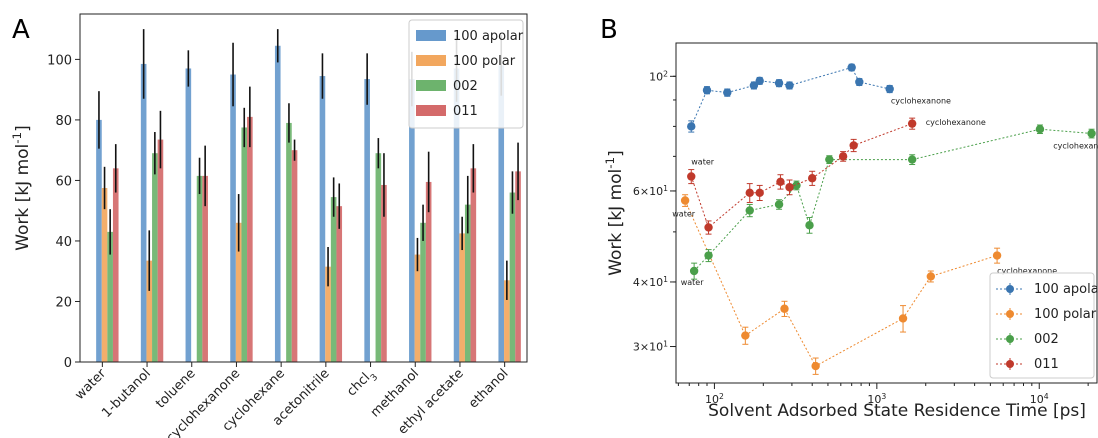 The image size is (1098, 438). Describe the element at coordinates (68, 363) in the screenshot. I see `y-tick-label: 0` at that location.